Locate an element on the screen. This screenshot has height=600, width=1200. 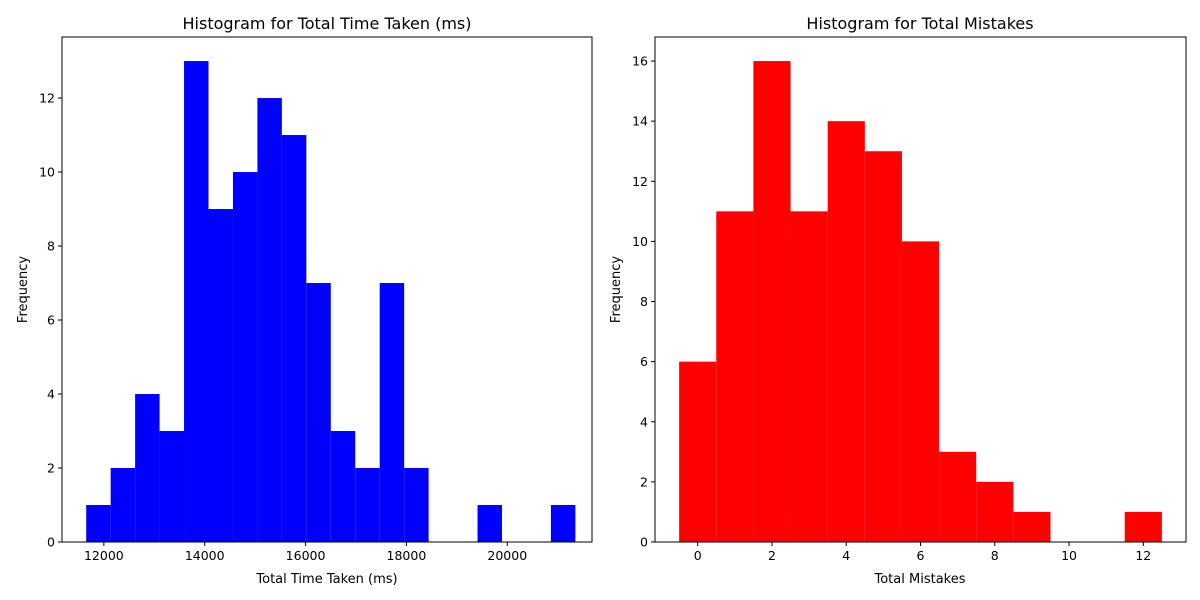
x-tick-label: 12 is located at coordinates (1143, 555).